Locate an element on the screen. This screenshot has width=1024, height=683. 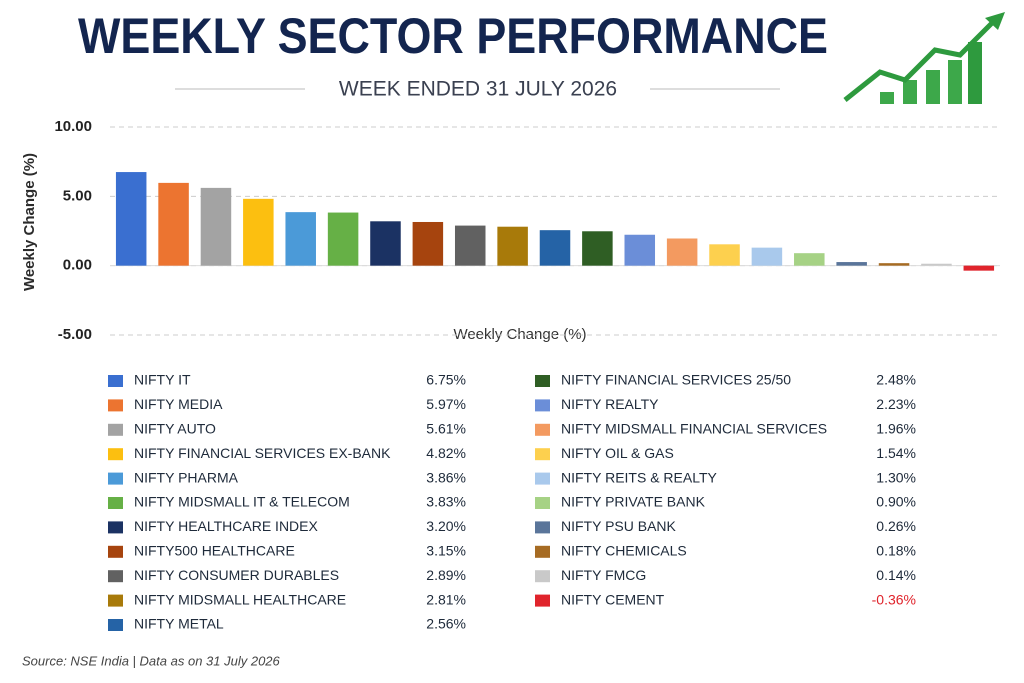
legend-value: 0.14% is located at coordinates (896, 575).